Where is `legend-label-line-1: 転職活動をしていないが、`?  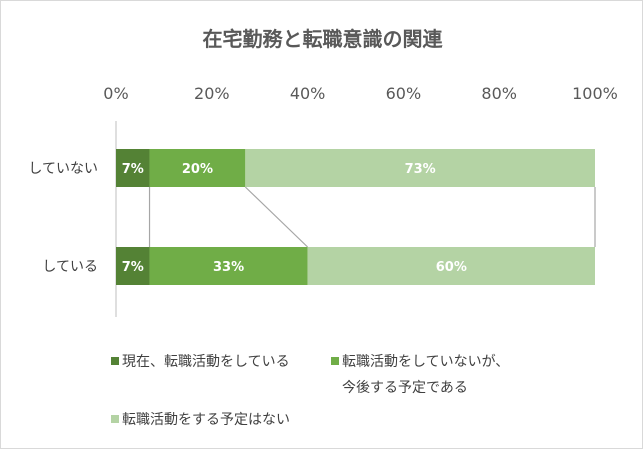 legend-label-line-1: 転職活動をしていないが、 is located at coordinates (426, 362).